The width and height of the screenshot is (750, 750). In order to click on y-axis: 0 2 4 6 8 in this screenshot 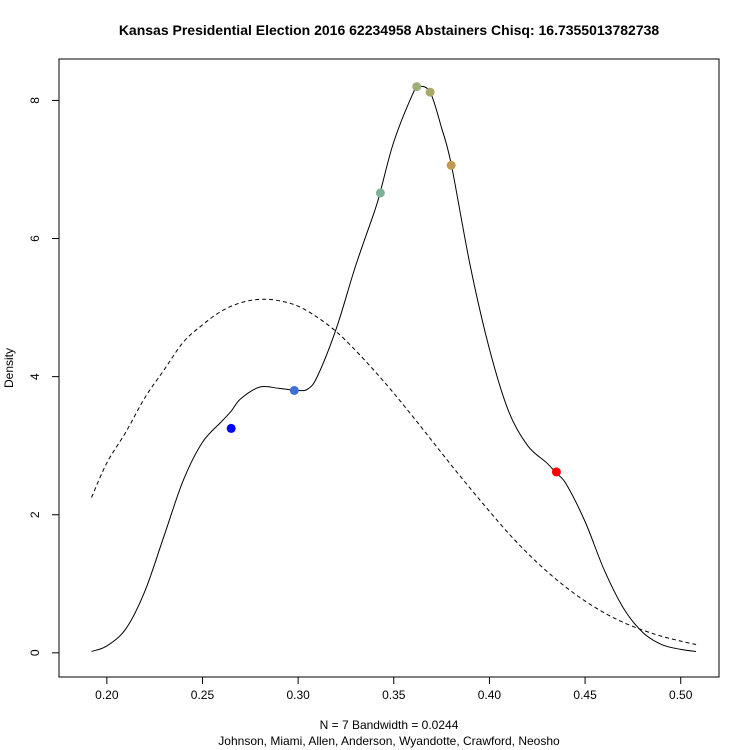, I will do `click(44, 376)`.